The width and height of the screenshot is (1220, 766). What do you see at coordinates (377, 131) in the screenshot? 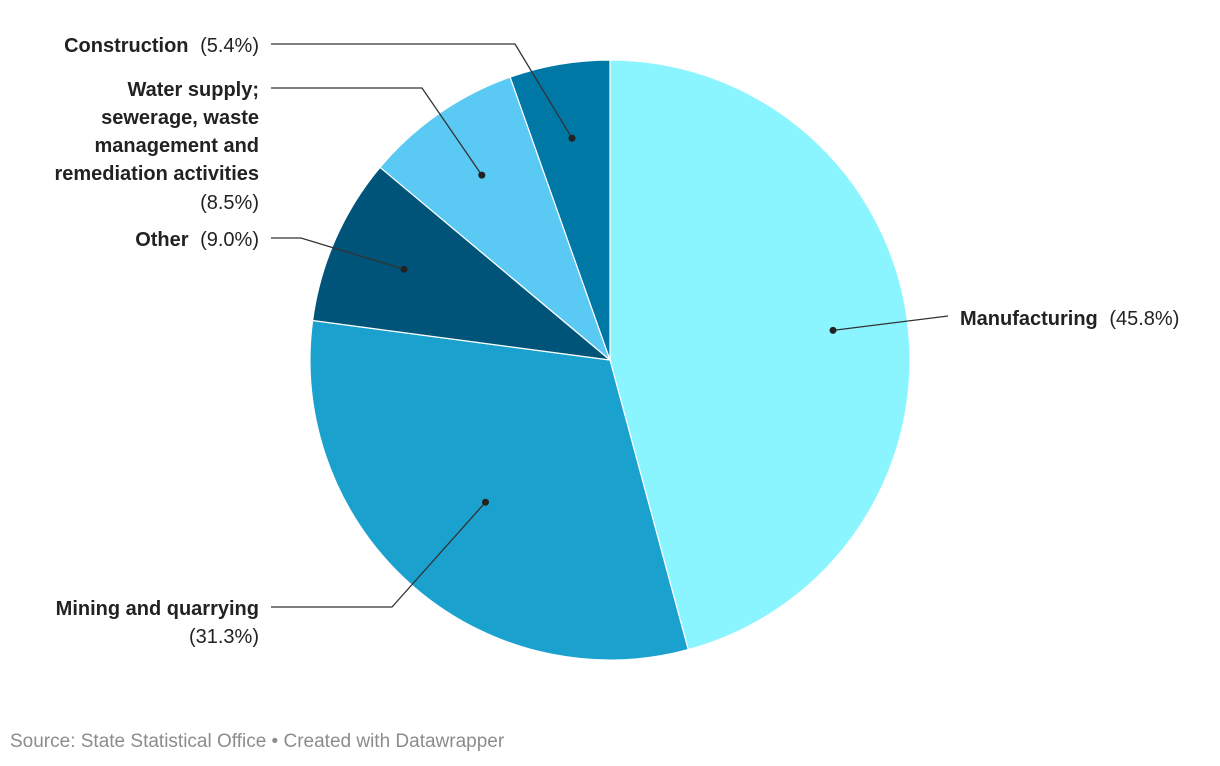
I see `leader-water-supply` at bounding box center [377, 131].